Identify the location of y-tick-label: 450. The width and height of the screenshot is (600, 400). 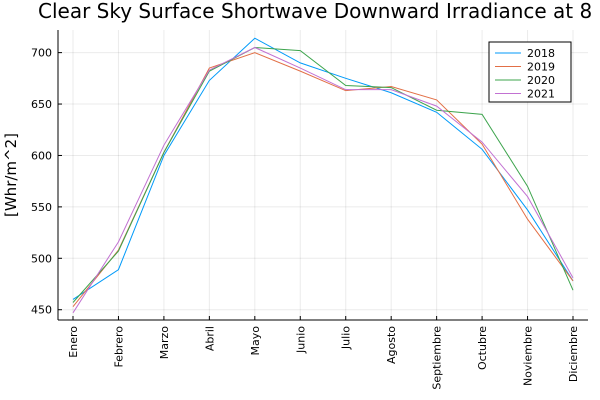
(41, 310).